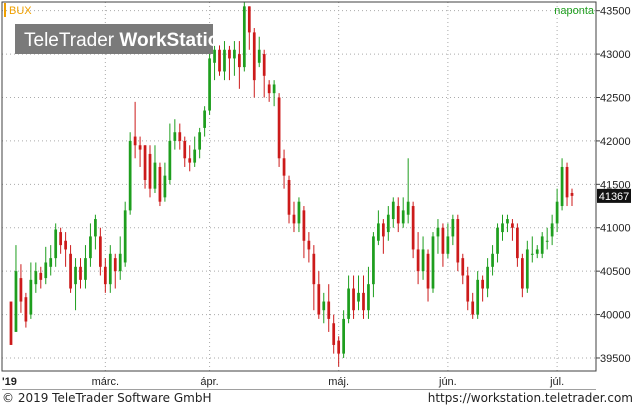 This screenshot has width=635, height=408. What do you see at coordinates (574, 11) in the screenshot?
I see `interval-label: naponta` at bounding box center [574, 11].